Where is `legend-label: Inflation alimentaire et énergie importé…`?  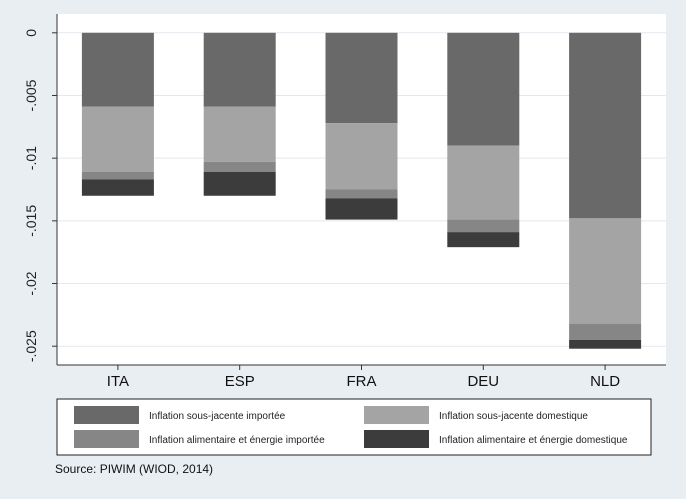 legend-label: Inflation alimentaire et énergie importé… is located at coordinates (237, 440).